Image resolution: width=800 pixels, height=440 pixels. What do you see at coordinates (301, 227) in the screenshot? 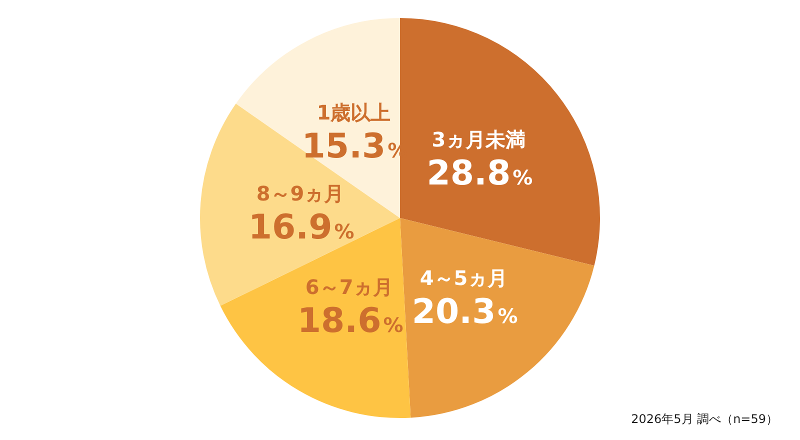
I see `data-label: 16.9%` at bounding box center [301, 227].